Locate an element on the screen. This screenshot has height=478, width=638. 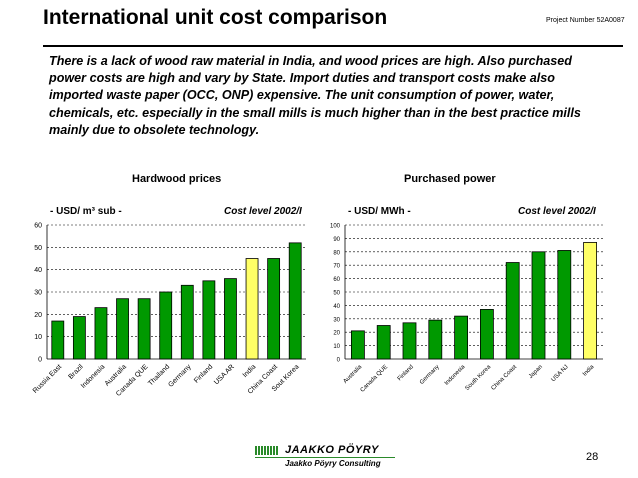
y-tick-label: 90 is located at coordinates (336, 240).